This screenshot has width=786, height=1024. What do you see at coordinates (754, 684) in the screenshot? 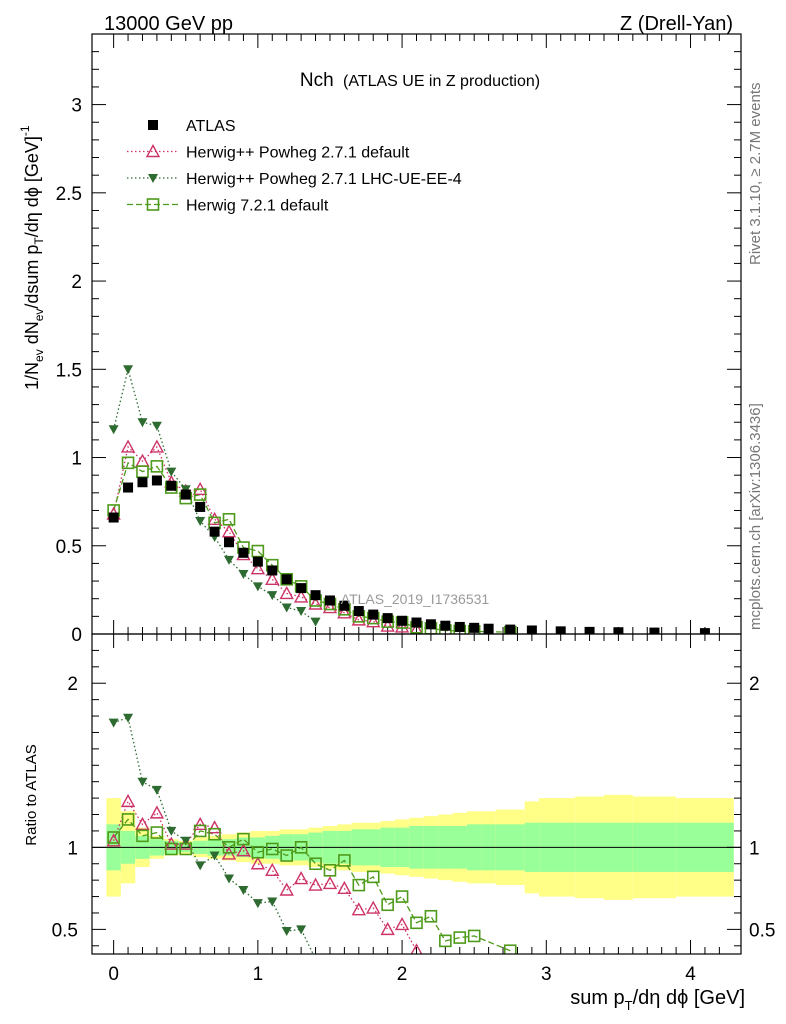
I see `ratio-tick-label-right: 2` at bounding box center [754, 684].